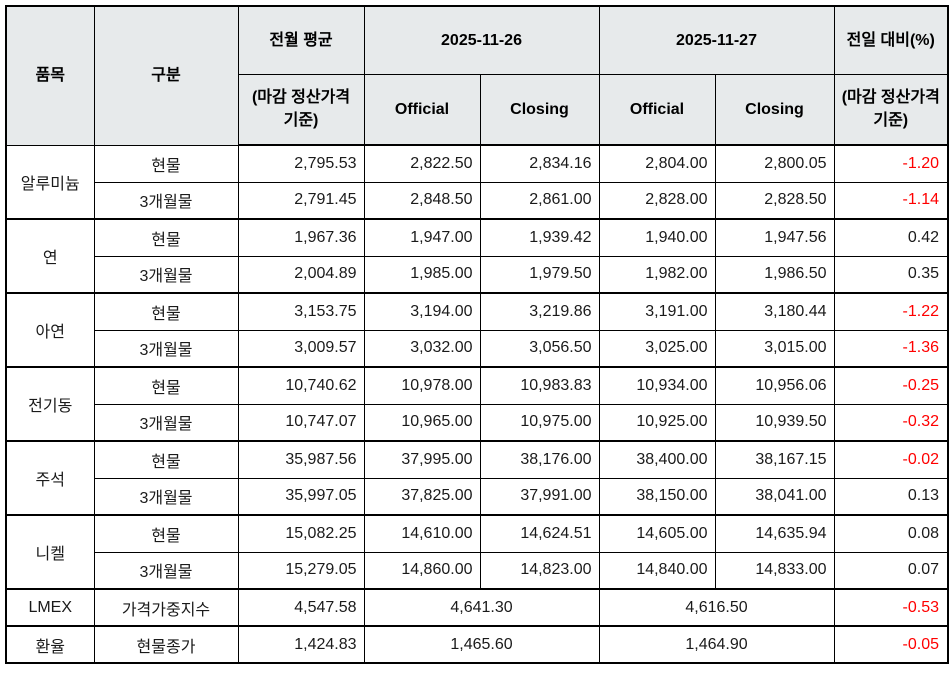 This screenshot has width=952, height=678. I want to click on closing-1126-value: 2,861.00, so click(539, 200).